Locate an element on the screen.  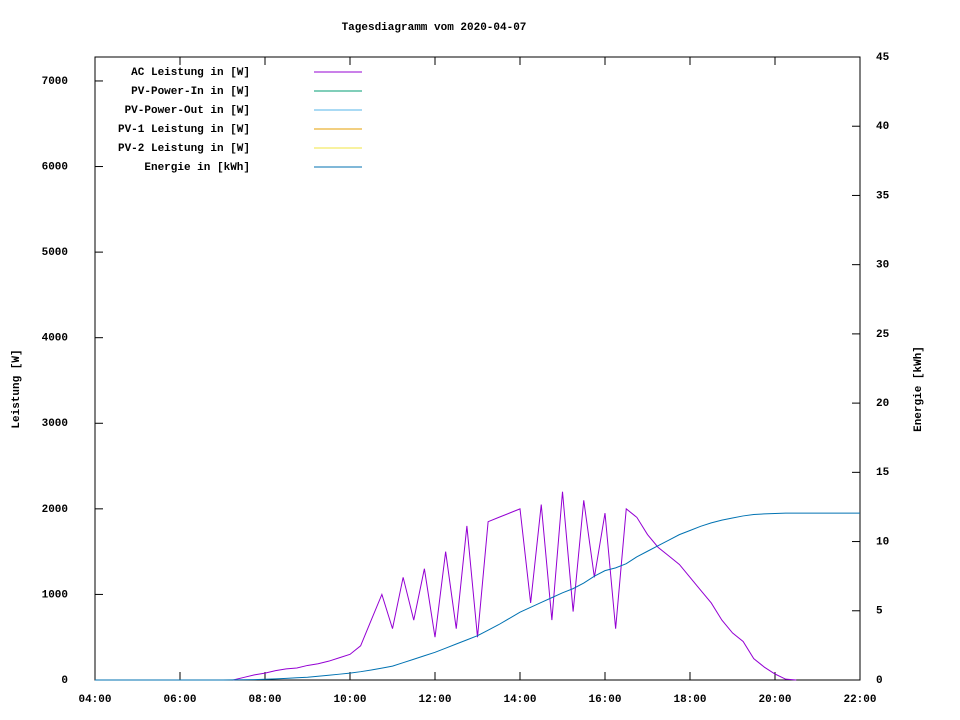
y-tick-label: 7000 is located at coordinates (55, 82).